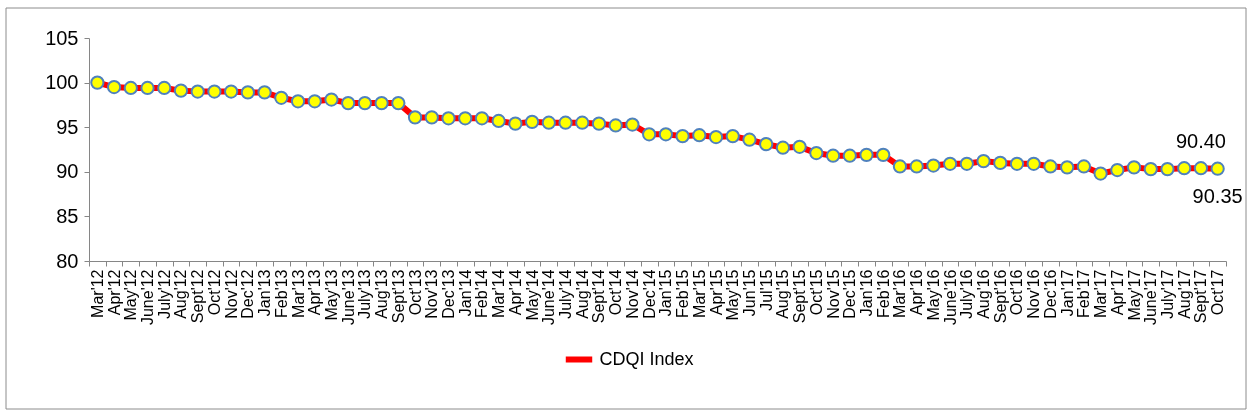 The height and width of the screenshot is (414, 1252). What do you see at coordinates (265, 293) in the screenshot?
I see `x-tick-label: Jan'13` at bounding box center [265, 293].